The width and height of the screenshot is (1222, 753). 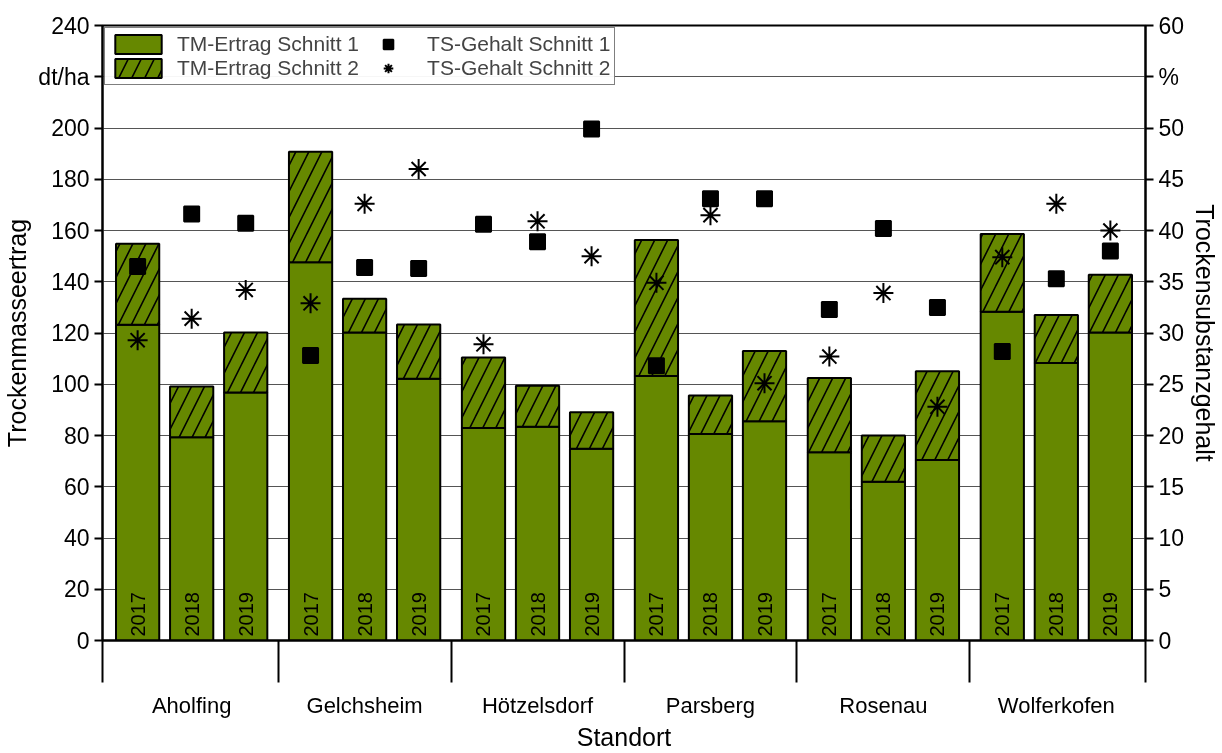 What do you see at coordinates (519, 68) in the screenshot?
I see `legend-label: TS-Gehalt Schnitt 2` at bounding box center [519, 68].